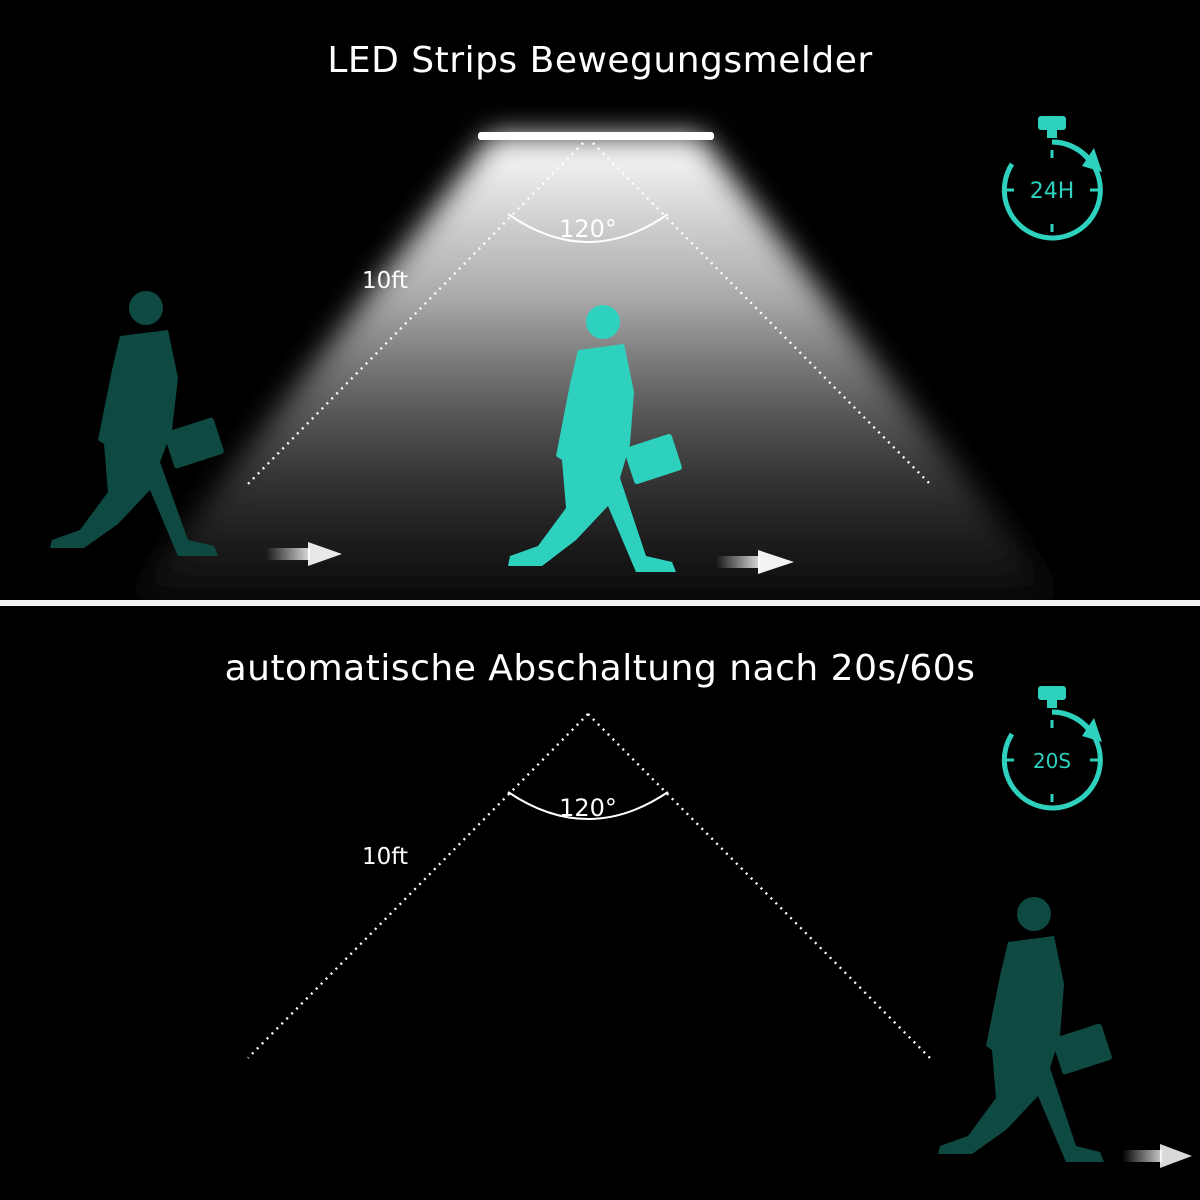  Describe the element at coordinates (1052, 748) in the screenshot. I see `stopwatch-icon: 20S` at that location.